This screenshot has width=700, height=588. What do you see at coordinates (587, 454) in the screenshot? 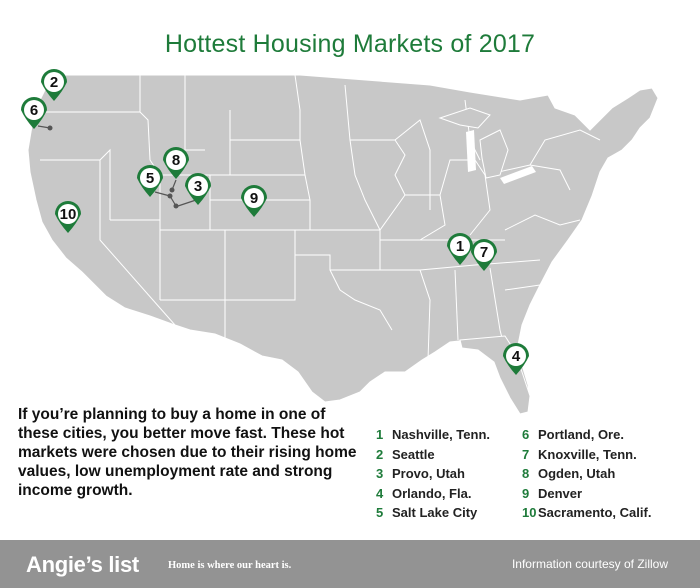
I see `legend-city: Knoxville, Tenn.` at bounding box center [587, 454].